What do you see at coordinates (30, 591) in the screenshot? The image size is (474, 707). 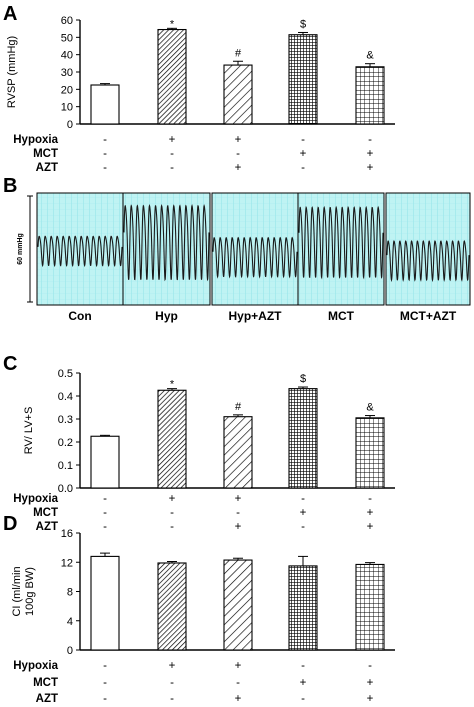 I see `y-axis-label: 100g BW)` at bounding box center [30, 591].